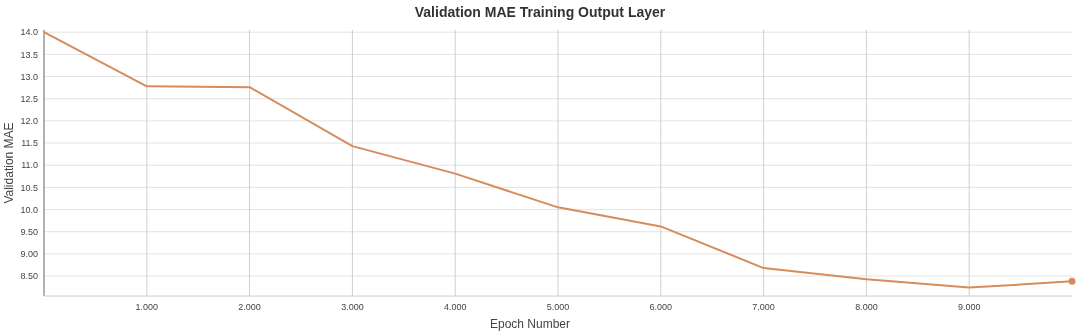  Describe the element at coordinates (29, 32) in the screenshot. I see `y-tick-label: 14.0` at that location.